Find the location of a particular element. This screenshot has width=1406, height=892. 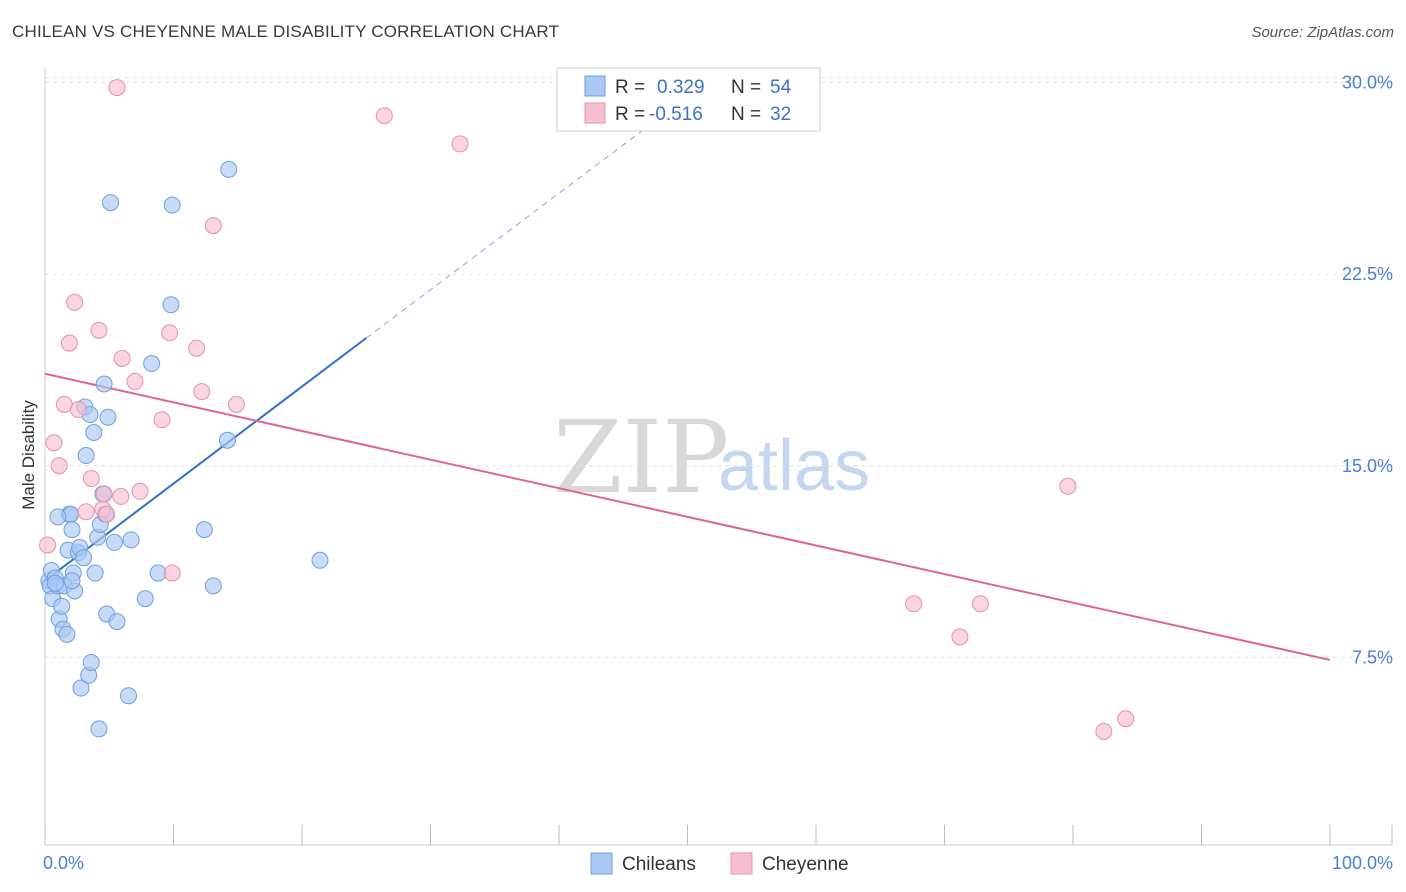

legend-n-label-cheyenne: N = is located at coordinates (746, 114).